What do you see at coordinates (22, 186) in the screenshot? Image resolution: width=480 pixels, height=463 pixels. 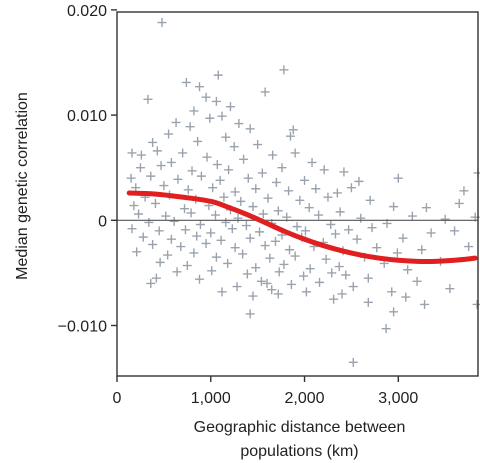 I see `y-axis-label: Median genetic correlation` at bounding box center [22, 186].